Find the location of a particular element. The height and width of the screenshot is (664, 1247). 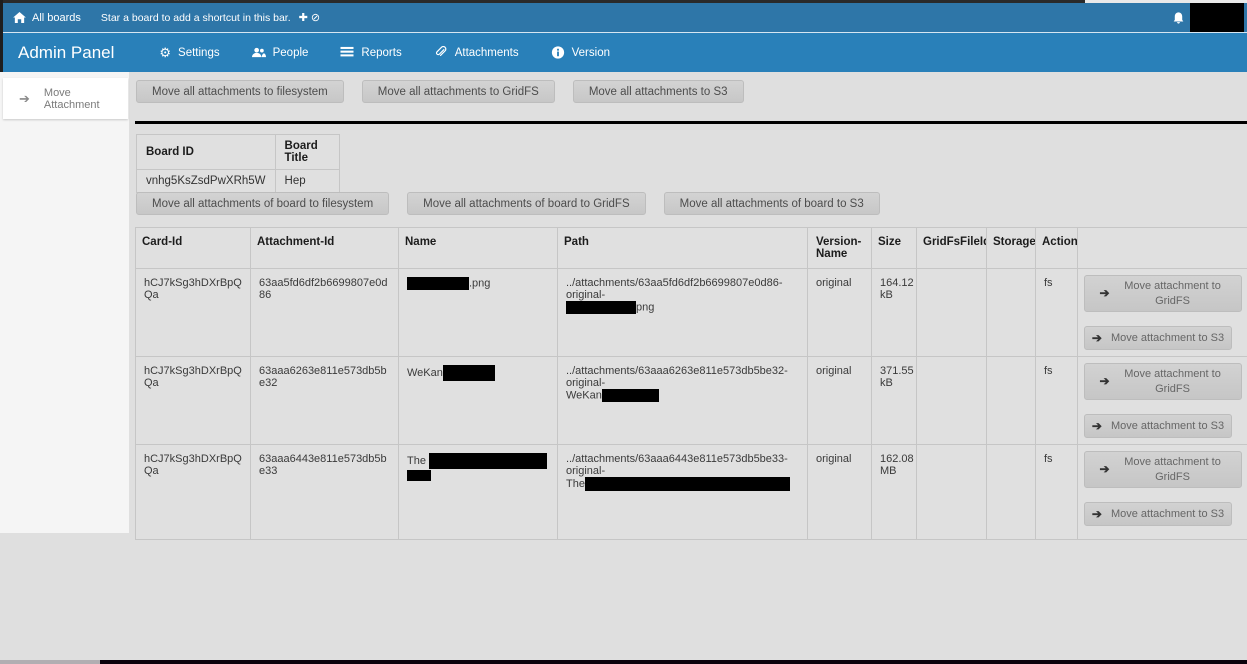

notifications-bell-icon is located at coordinates (1178, 18).